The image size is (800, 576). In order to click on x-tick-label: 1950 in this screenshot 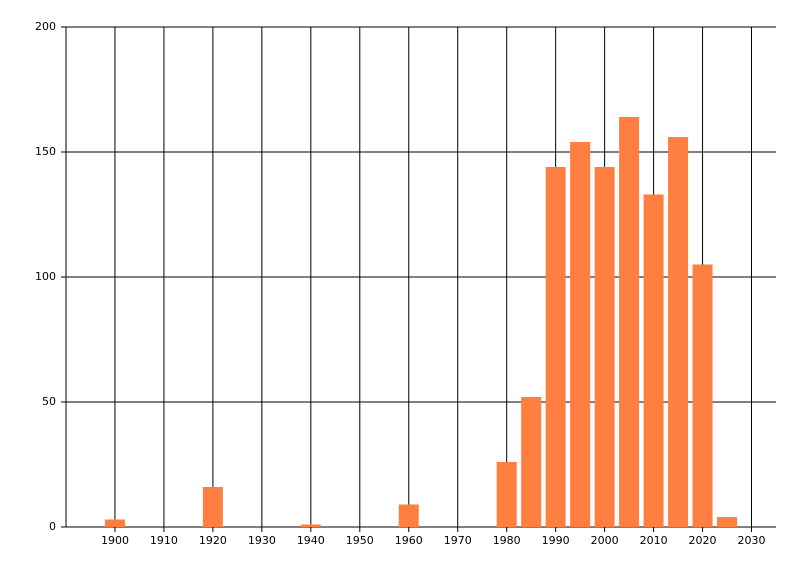, I will do `click(360, 540)`.